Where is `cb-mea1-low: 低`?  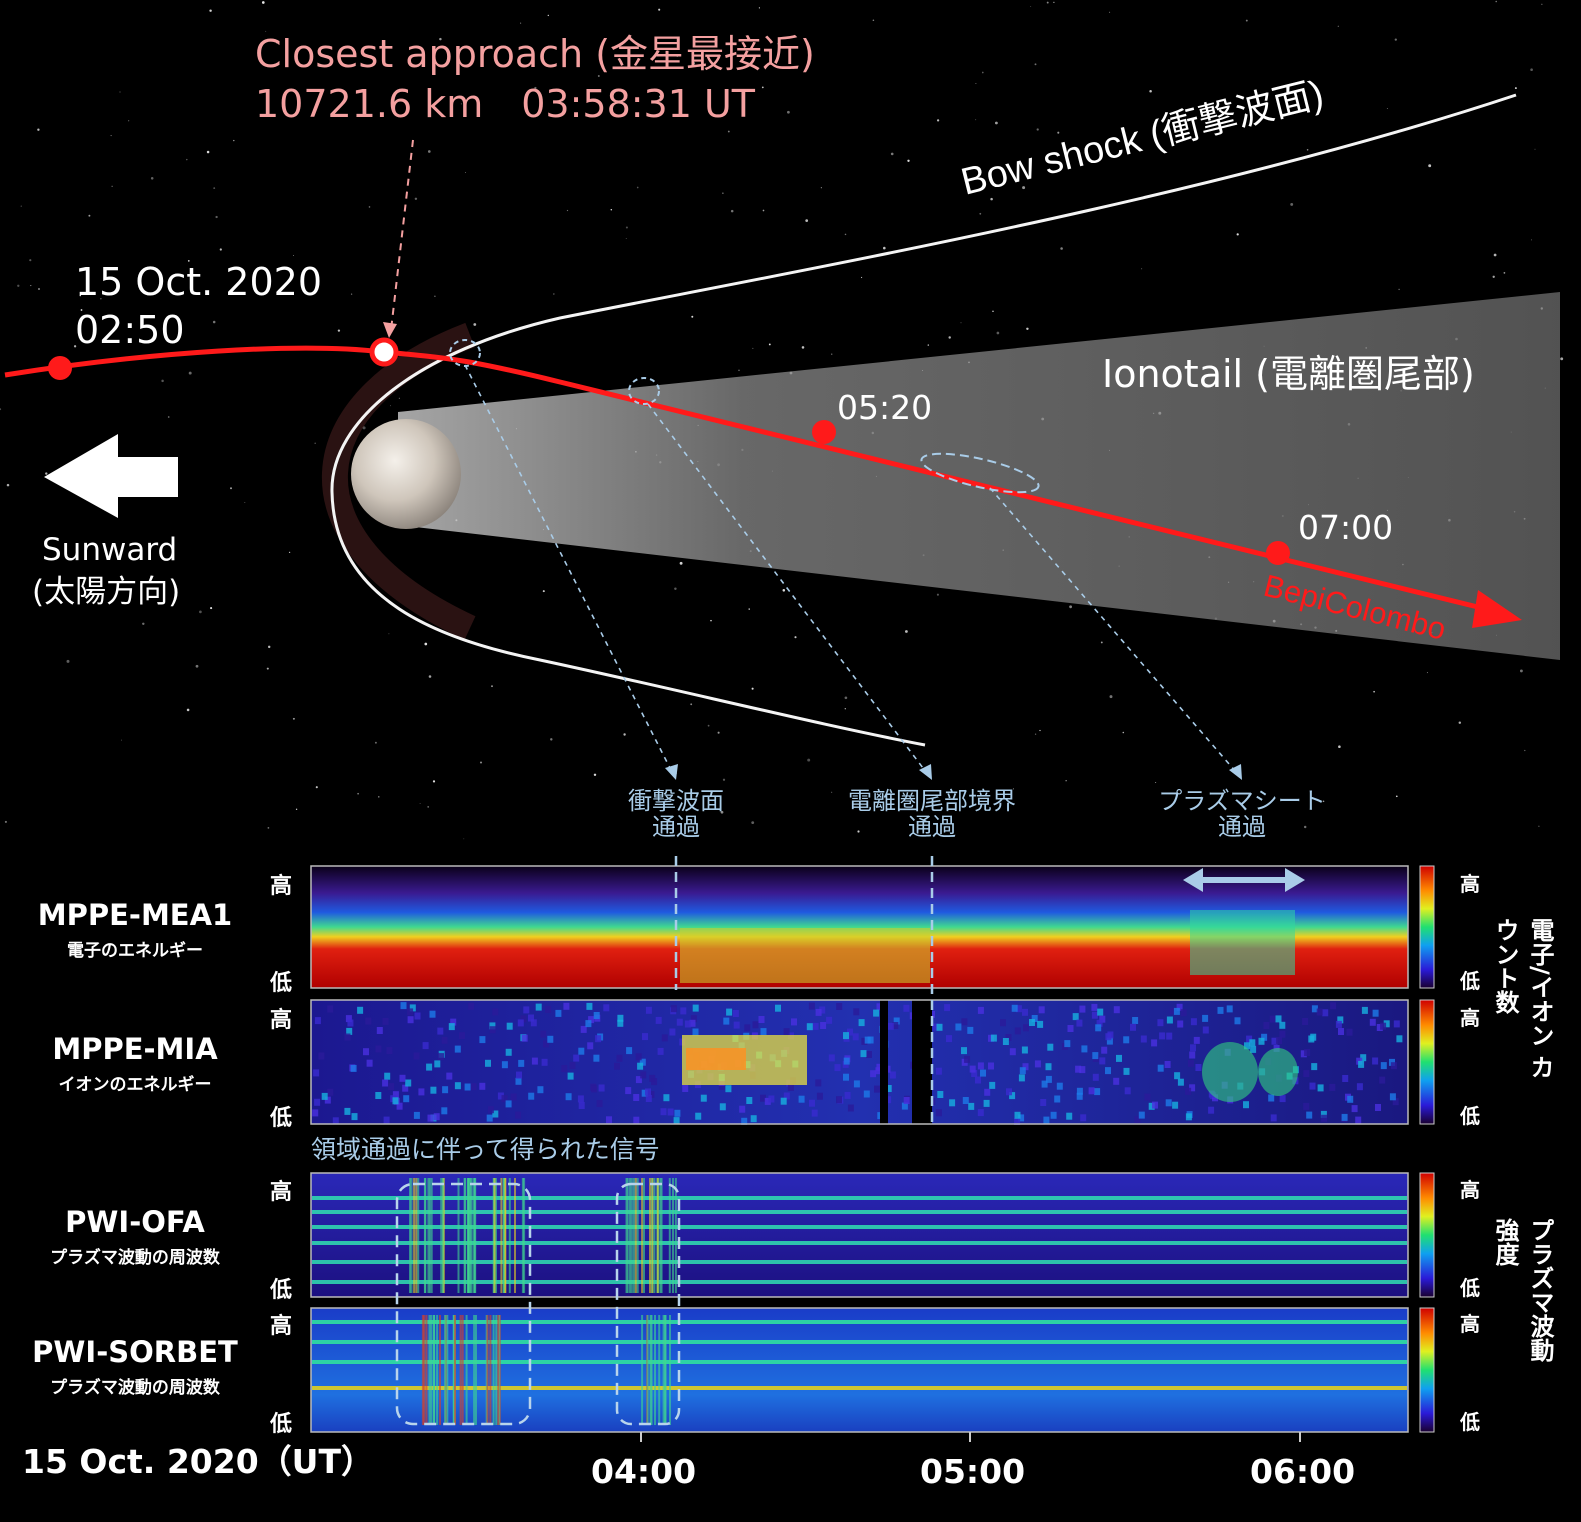
cb-mea1-low: 低 is located at coordinates (1470, 981).